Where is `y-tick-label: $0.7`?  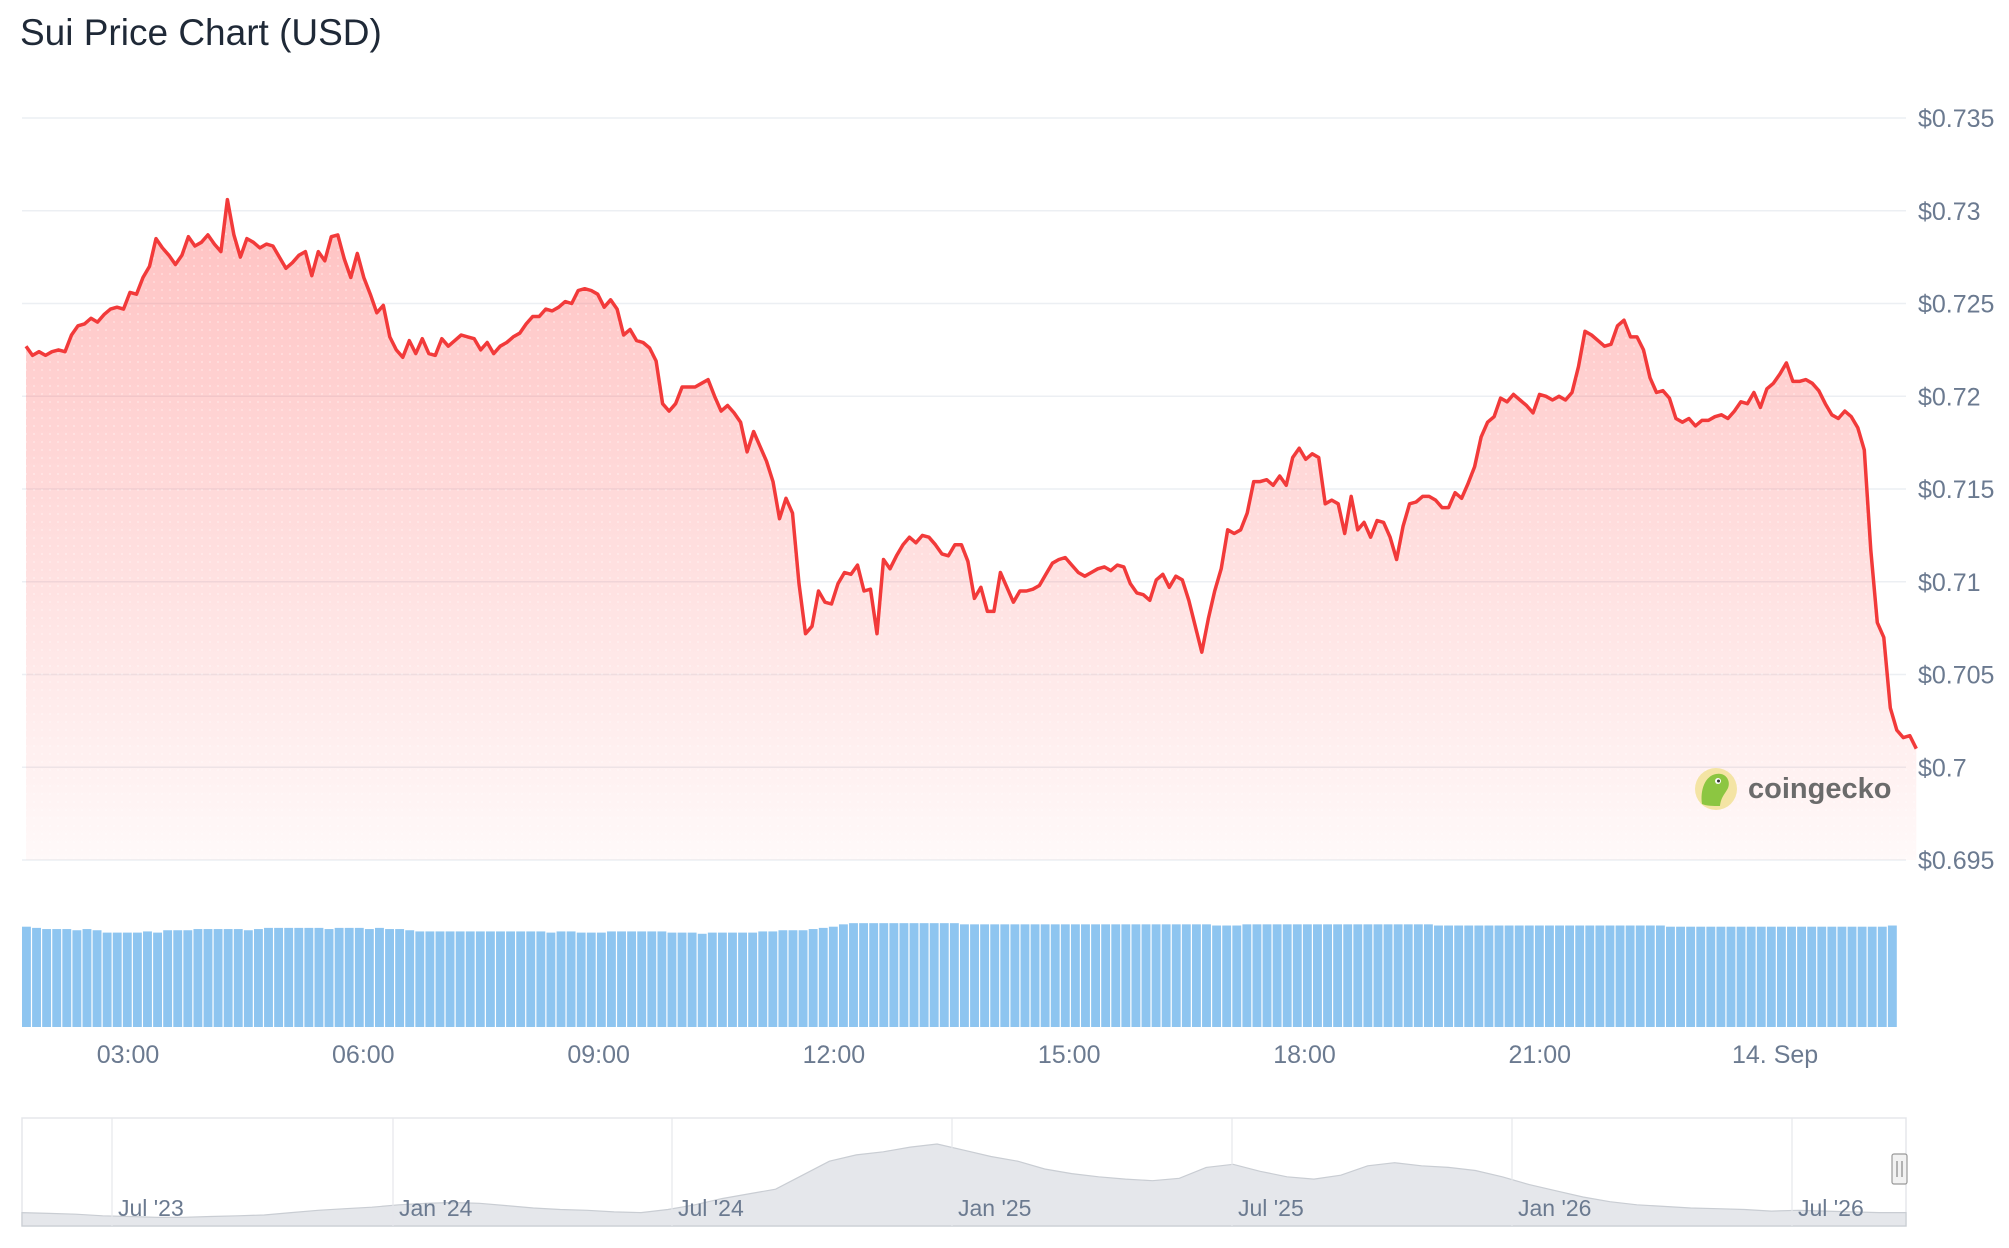
y-tick-label: $0.7 is located at coordinates (1942, 768).